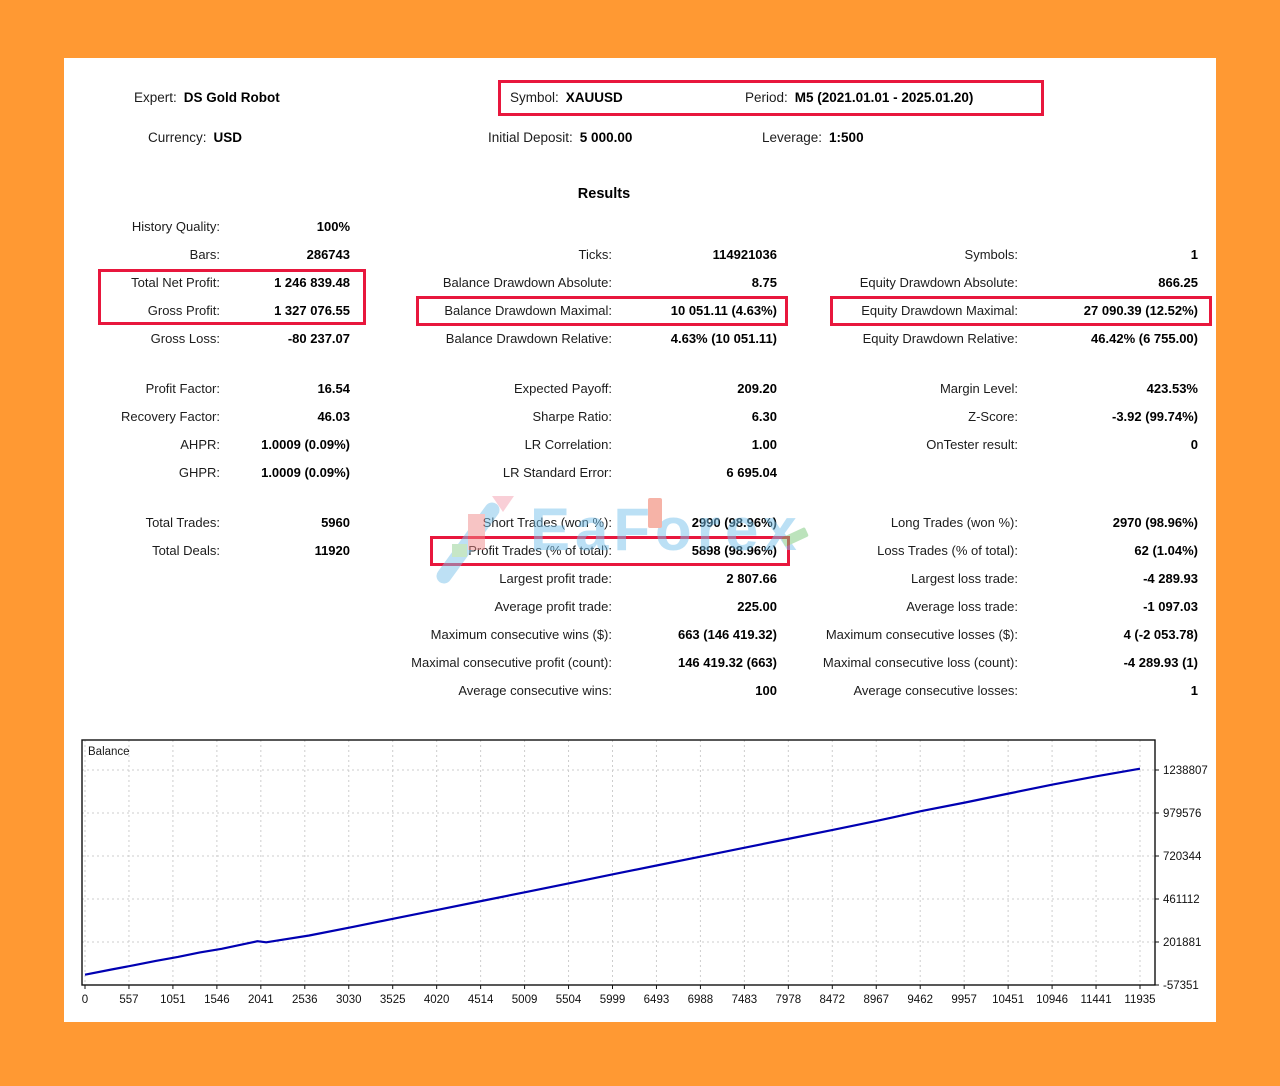 The width and height of the screenshot is (1280, 1086). I want to click on stat-cell: Expected Payoff: 209.20, so click(563, 389).